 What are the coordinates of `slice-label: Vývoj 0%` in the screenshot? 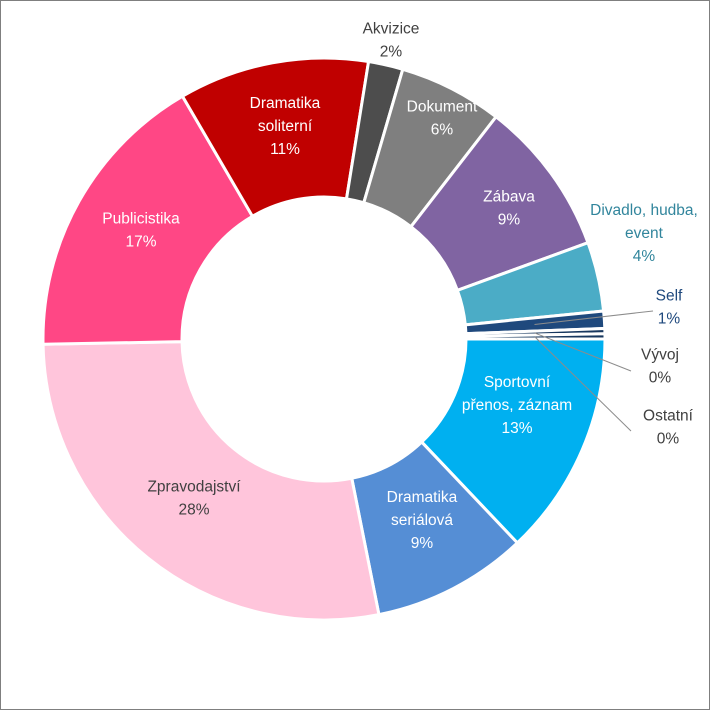 It's located at (660, 367).